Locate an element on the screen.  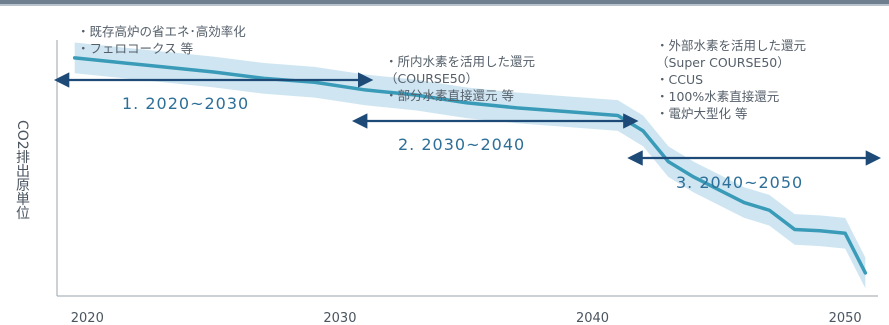
phase-note: （Super COURSE50） is located at coordinates (723, 62).